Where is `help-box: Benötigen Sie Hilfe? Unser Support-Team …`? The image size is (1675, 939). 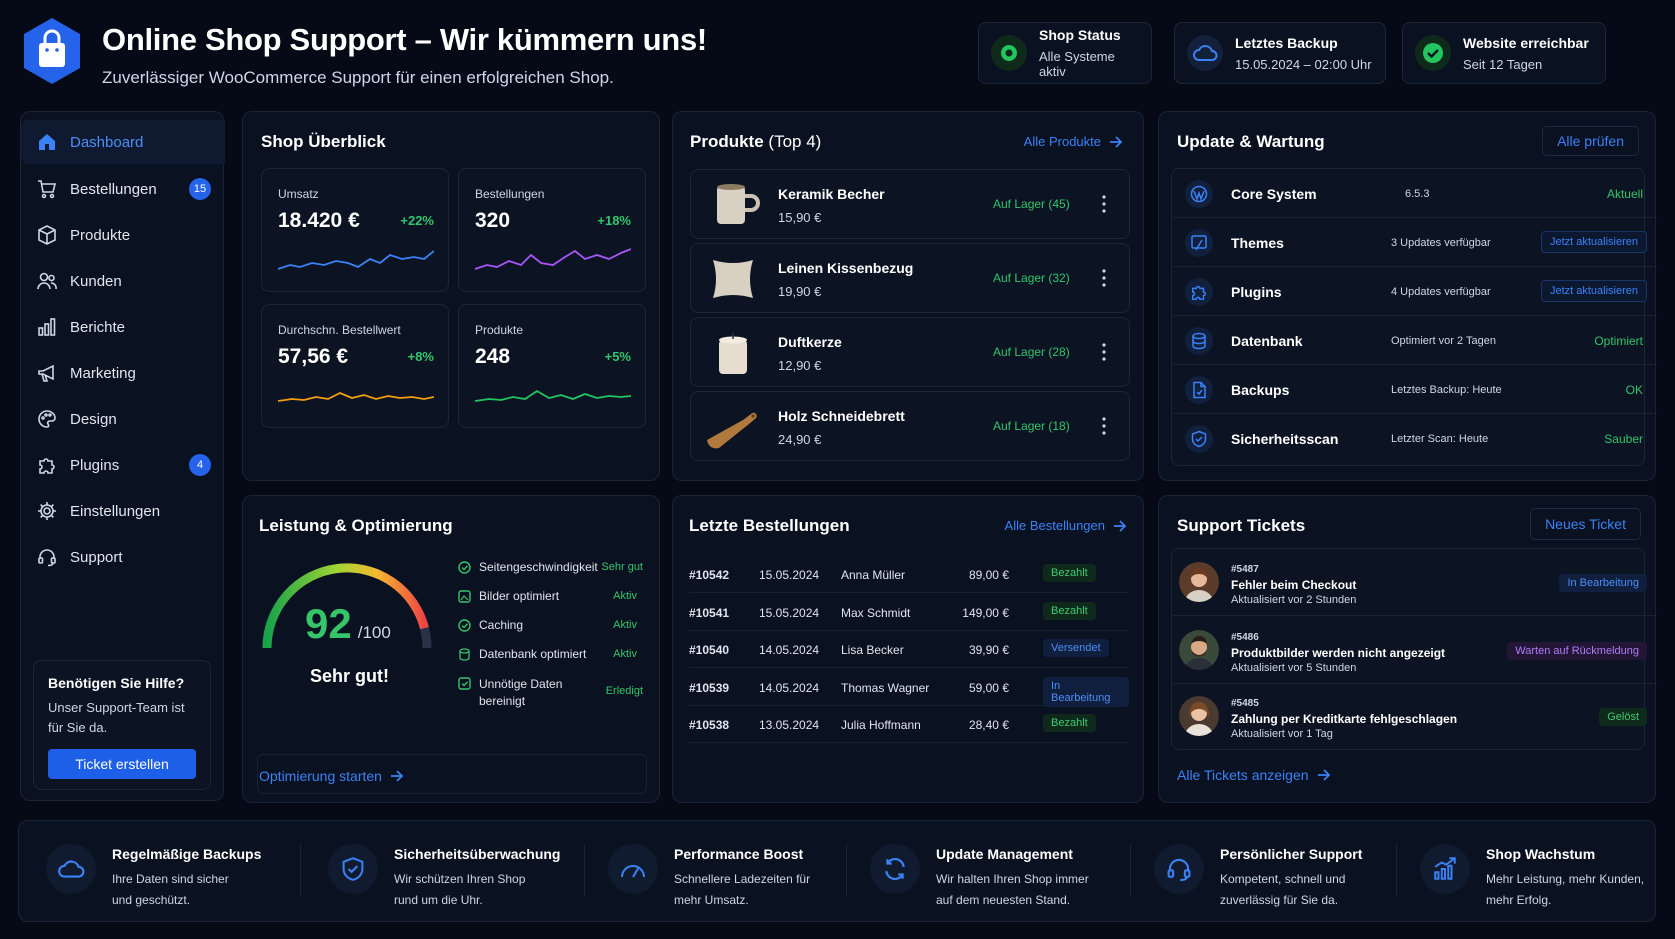 help-box: Benötigen Sie Hilfe? Unser Support-Team … is located at coordinates (122, 725).